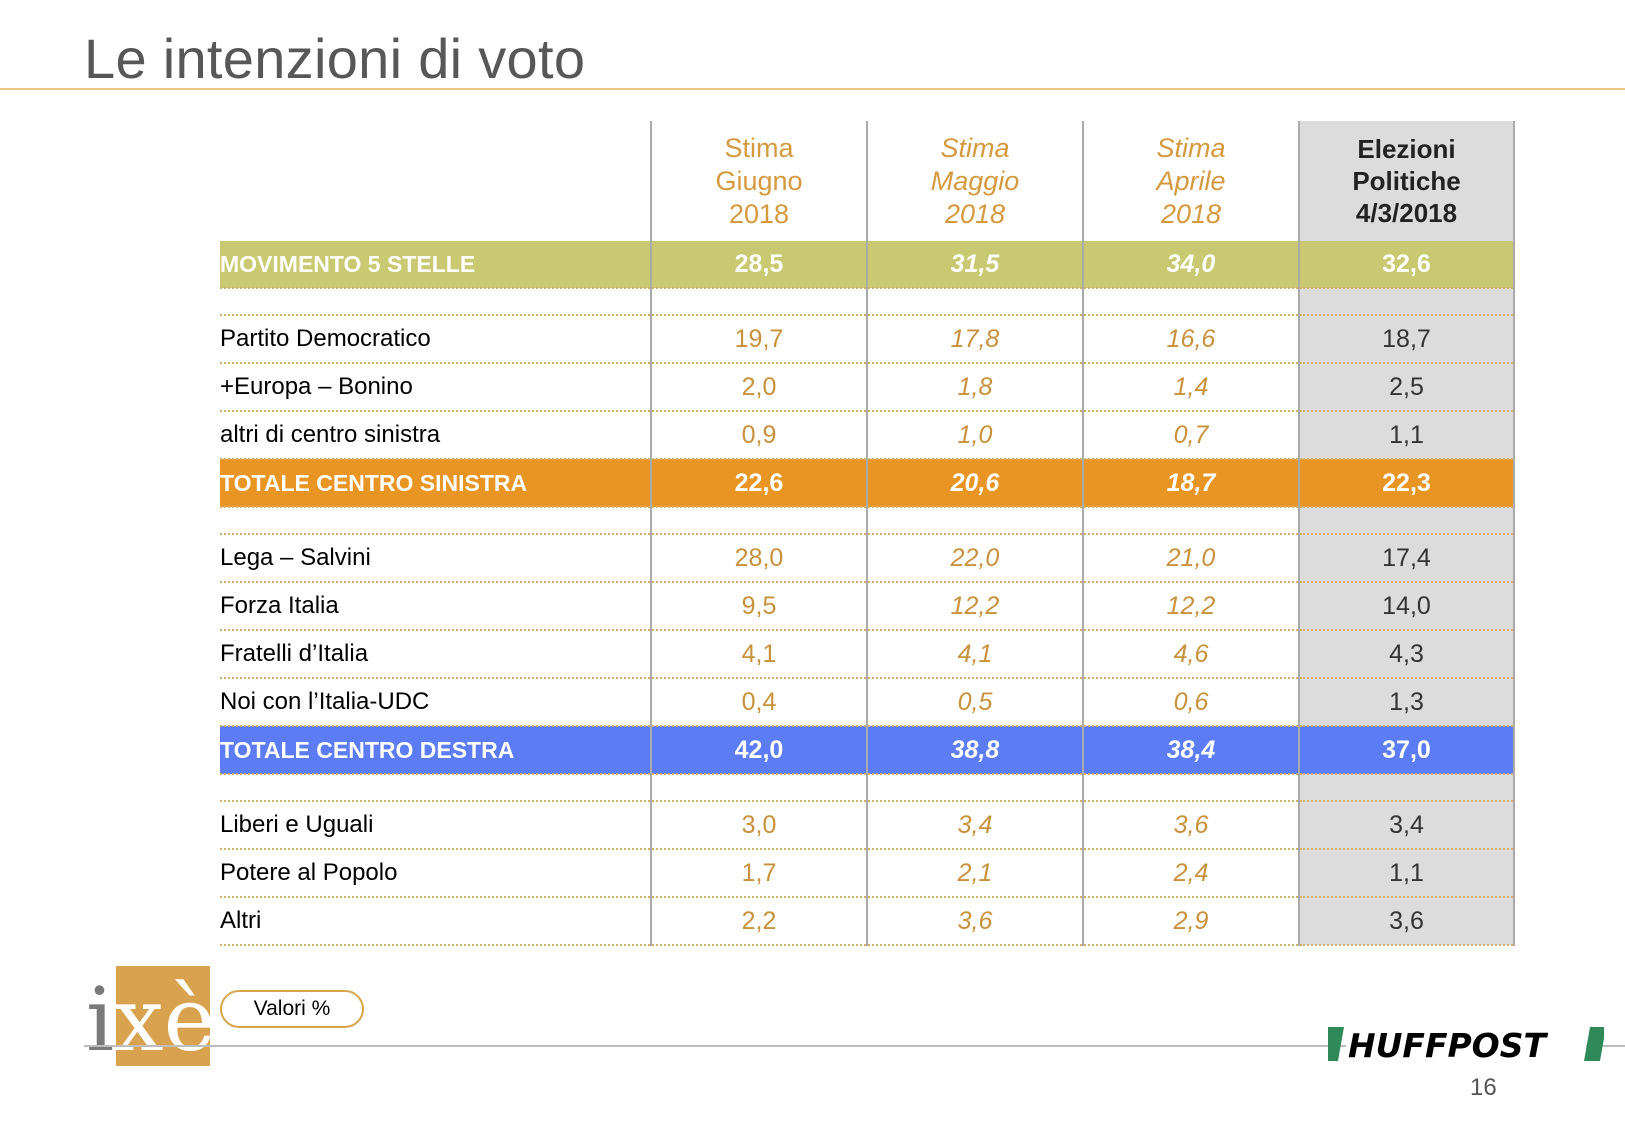 Image resolution: width=1625 pixels, height=1125 pixels. Describe the element at coordinates (974, 435) in the screenshot. I see `value-cell: 1,0` at that location.